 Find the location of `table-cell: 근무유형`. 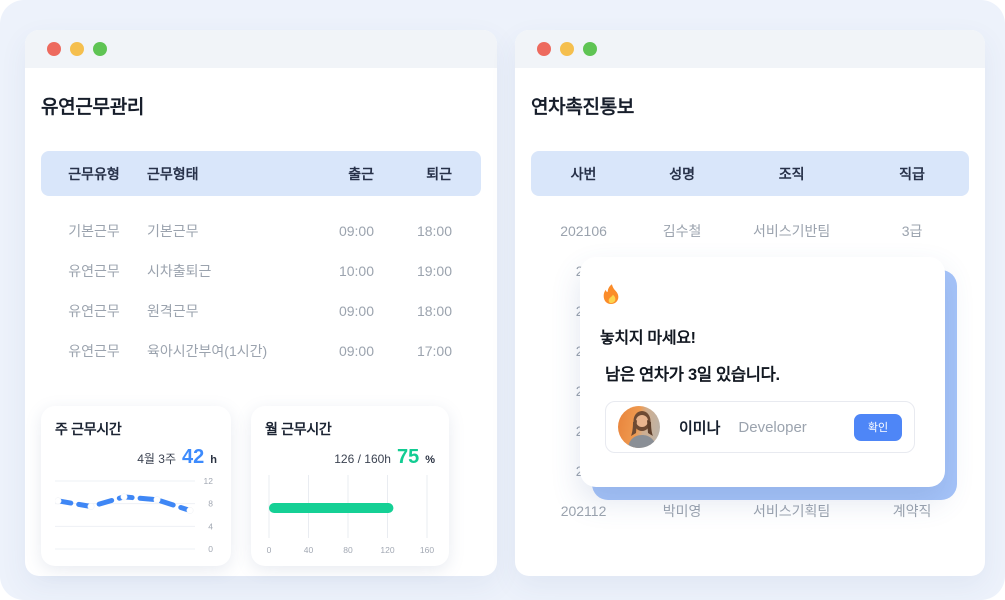

table-cell: 근무유형 is located at coordinates (94, 173).